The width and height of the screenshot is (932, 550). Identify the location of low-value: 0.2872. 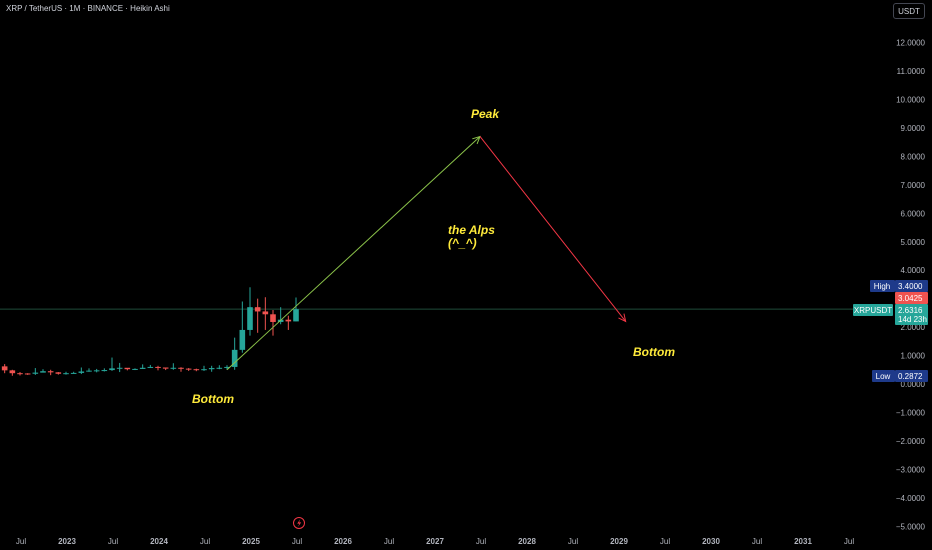
(910, 376).